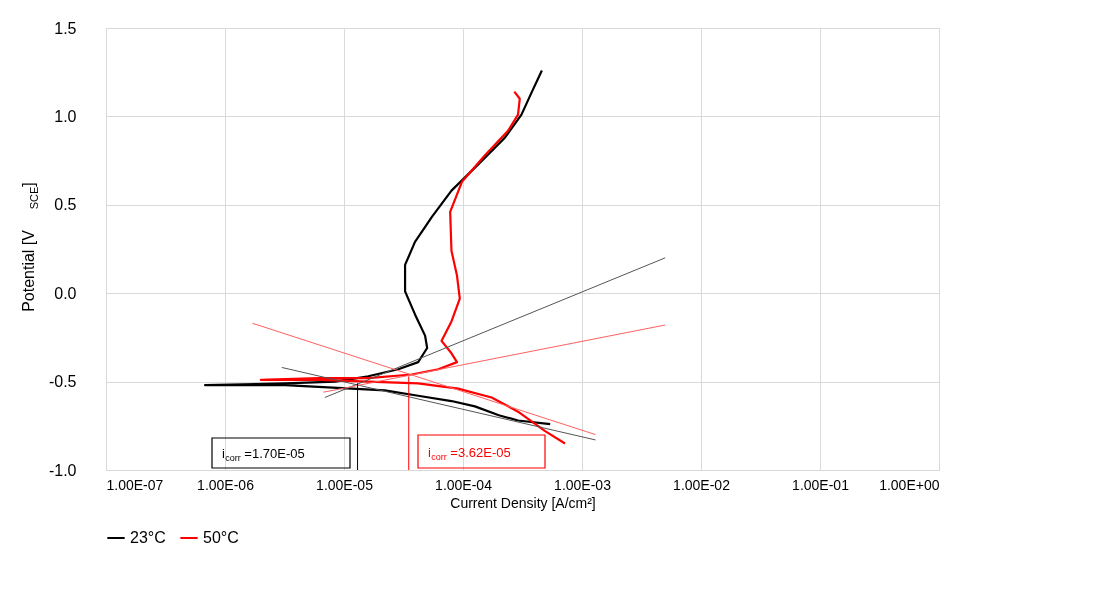 This screenshot has height=590, width=1102. Describe the element at coordinates (702, 484) in the screenshot. I see `x-tick-label: 1.00E-02` at that location.